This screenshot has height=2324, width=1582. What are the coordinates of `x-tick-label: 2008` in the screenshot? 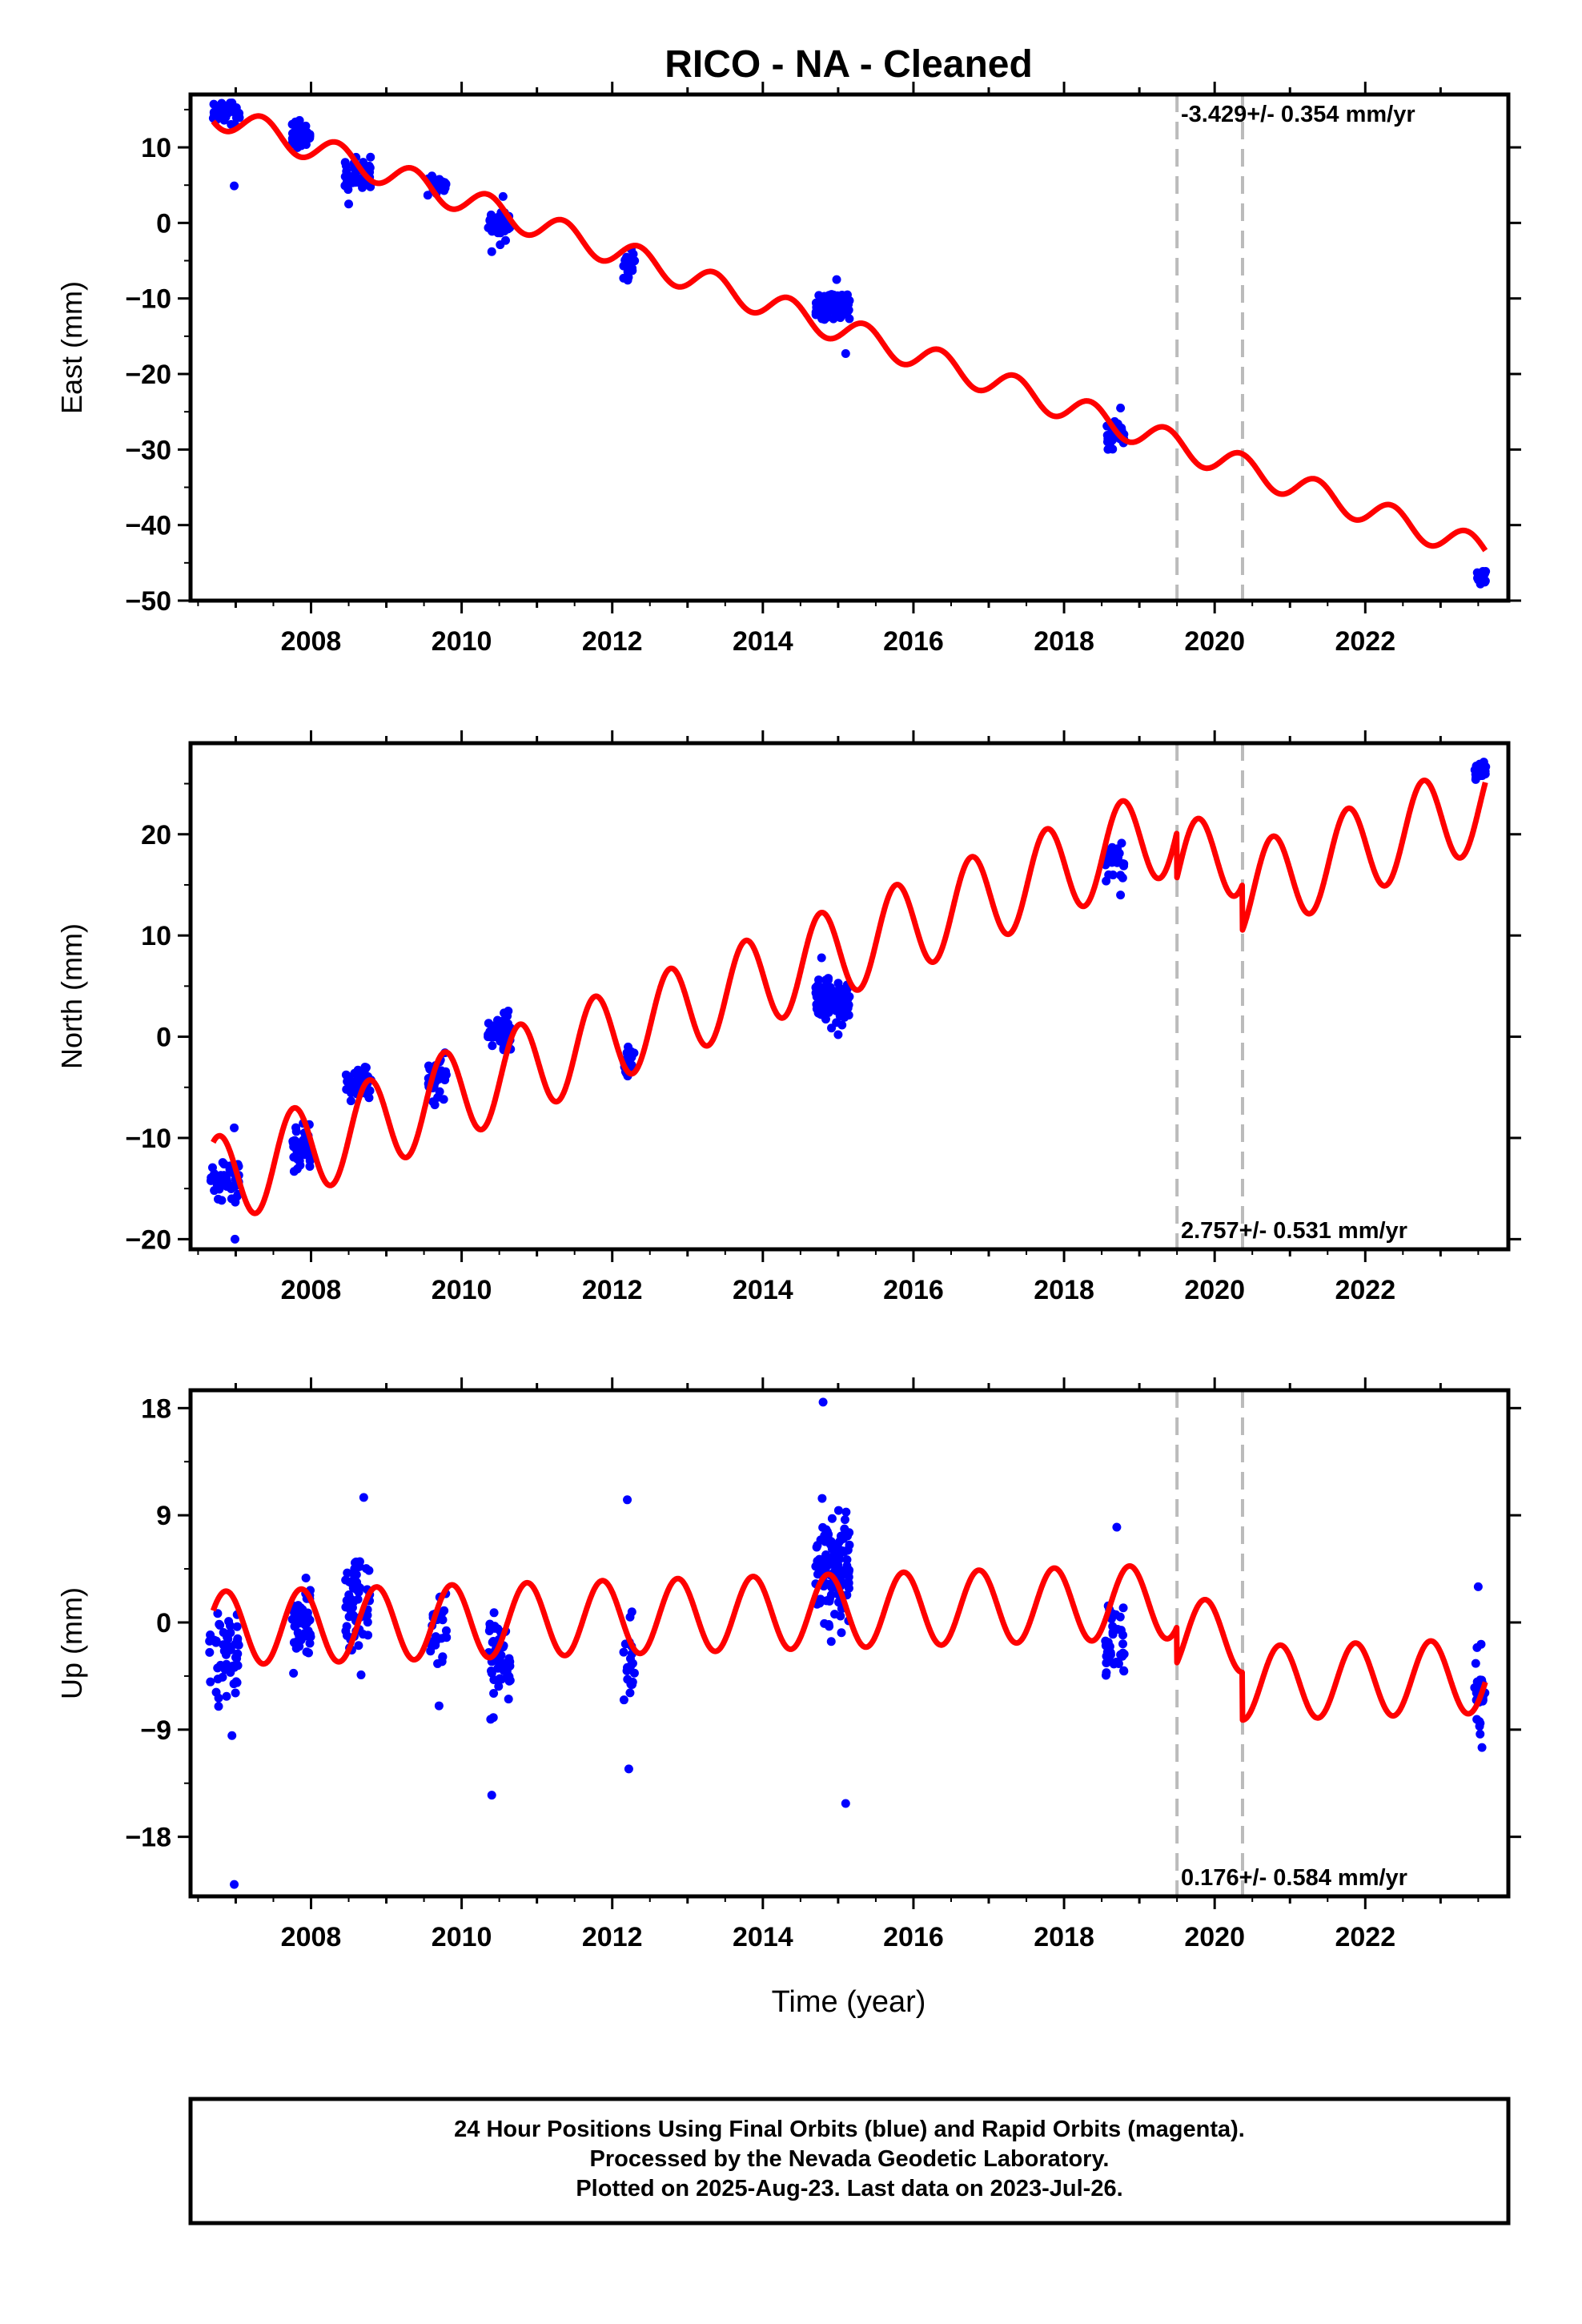 It's located at (311, 1937).